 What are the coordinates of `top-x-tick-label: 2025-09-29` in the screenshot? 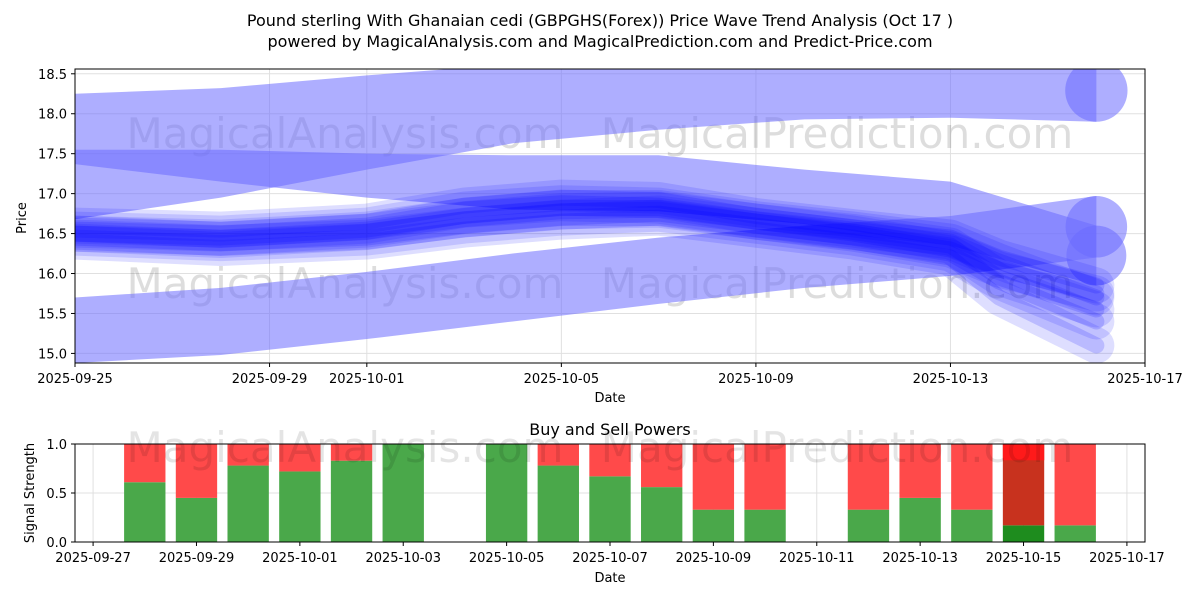 It's located at (270, 379).